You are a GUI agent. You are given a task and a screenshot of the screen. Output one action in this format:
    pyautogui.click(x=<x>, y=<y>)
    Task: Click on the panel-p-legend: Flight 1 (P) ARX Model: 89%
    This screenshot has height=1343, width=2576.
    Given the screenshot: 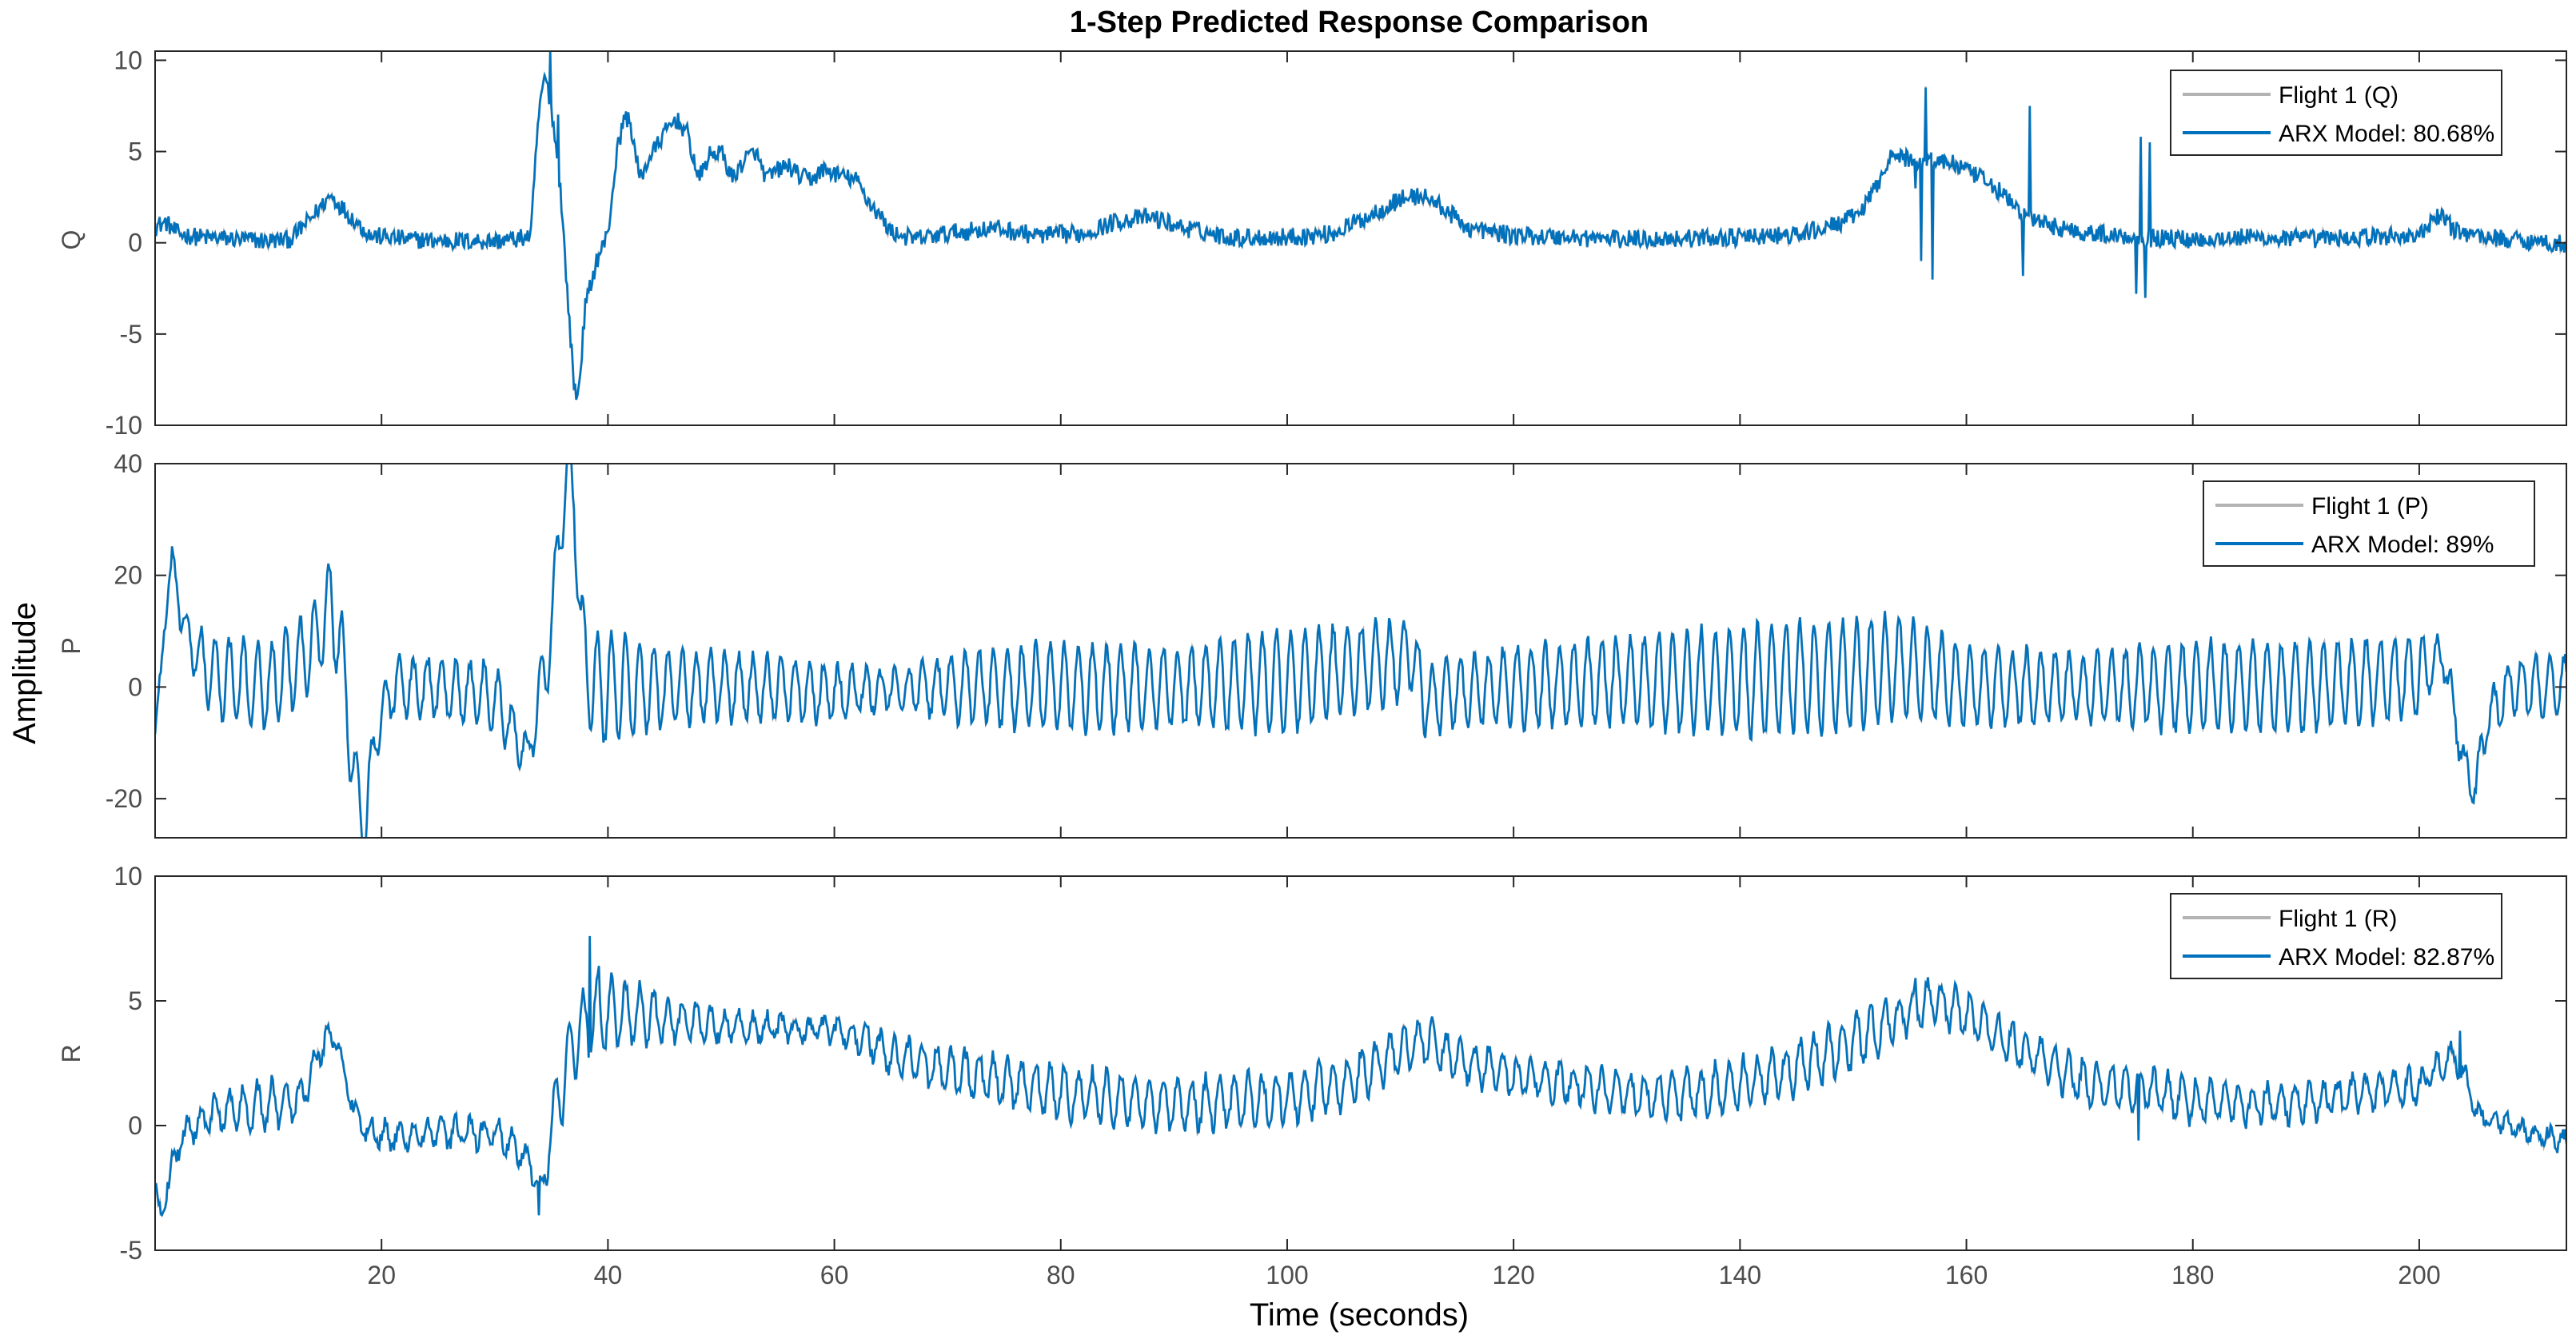 What is the action you would take?
    pyautogui.click(x=2369, y=523)
    